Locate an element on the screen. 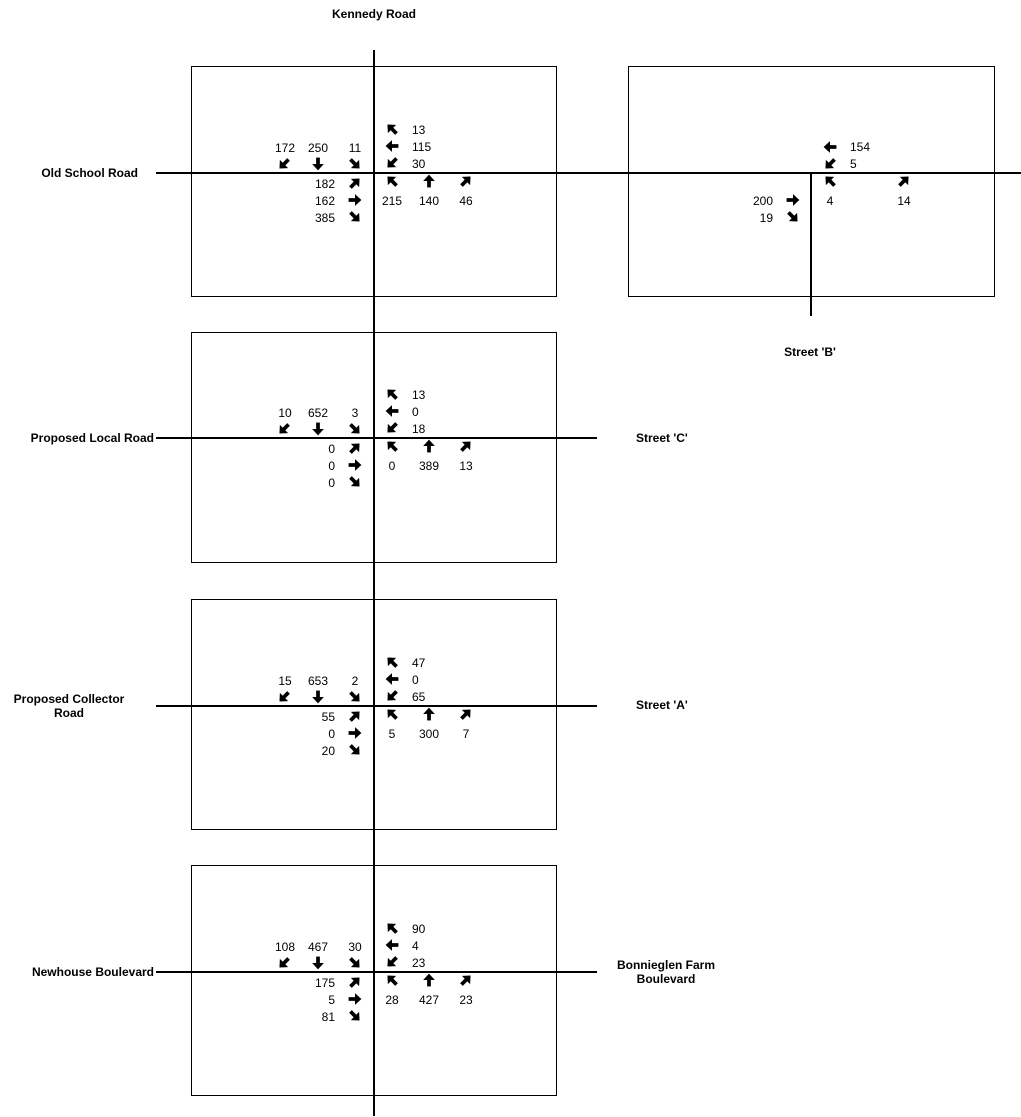 The image size is (1021, 1117). volume-eb-right: 19 is located at coordinates (766, 218).